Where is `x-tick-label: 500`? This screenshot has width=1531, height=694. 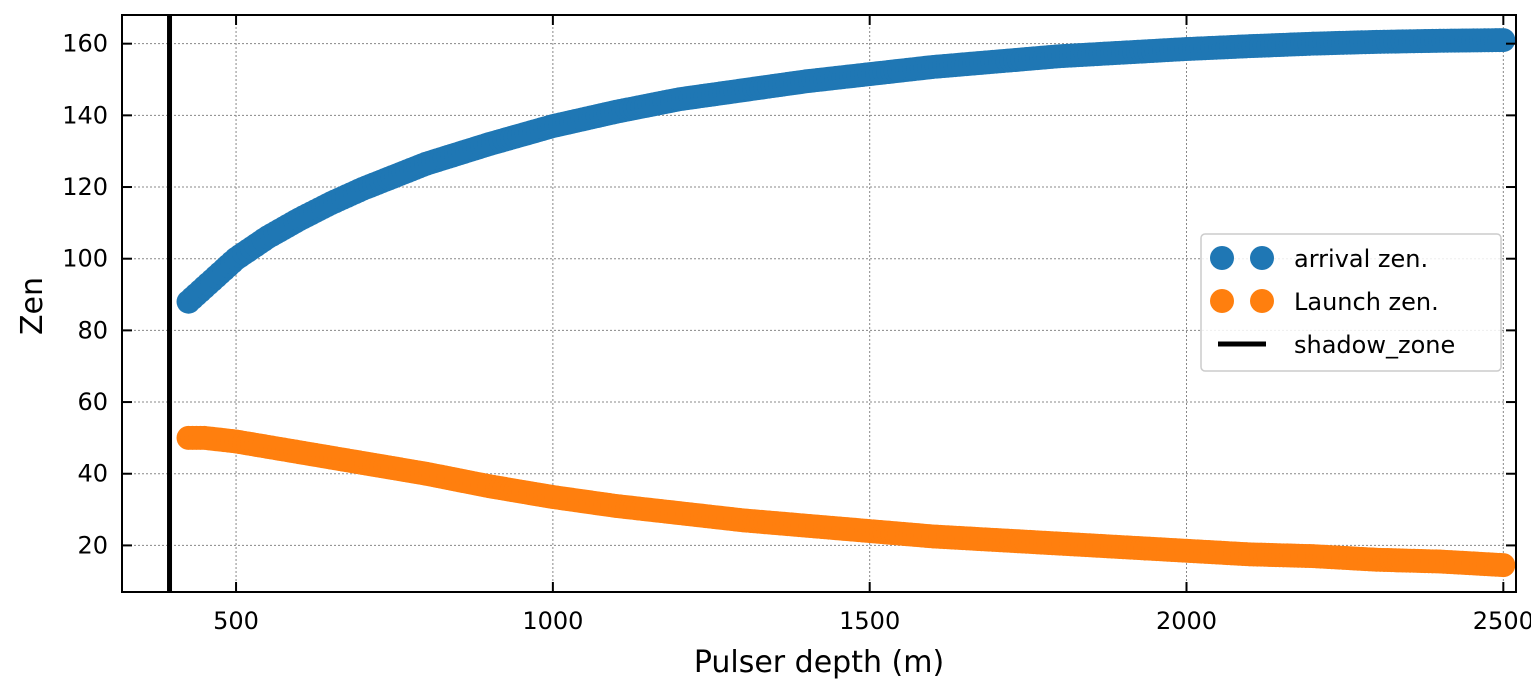 x-tick-label: 500 is located at coordinates (236, 621).